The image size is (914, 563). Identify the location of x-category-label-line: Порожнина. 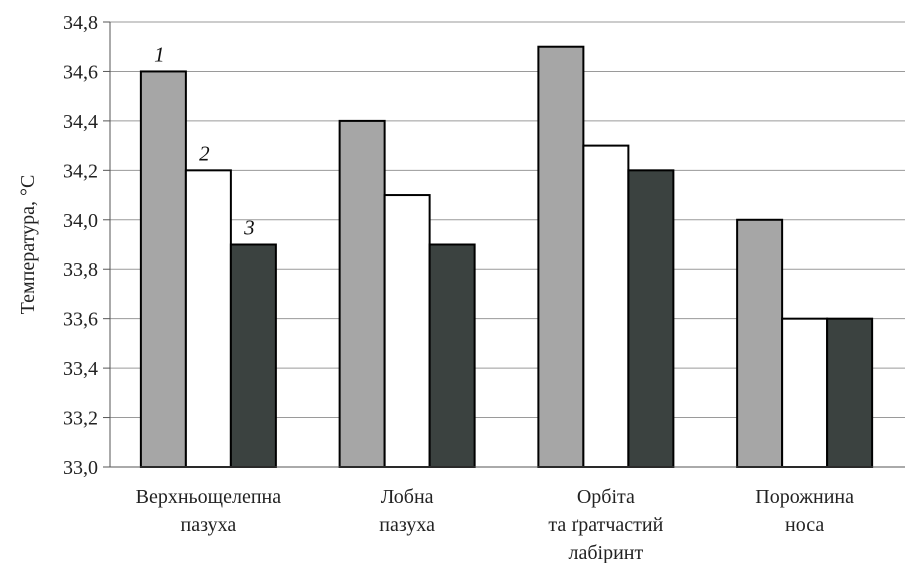
(804, 497).